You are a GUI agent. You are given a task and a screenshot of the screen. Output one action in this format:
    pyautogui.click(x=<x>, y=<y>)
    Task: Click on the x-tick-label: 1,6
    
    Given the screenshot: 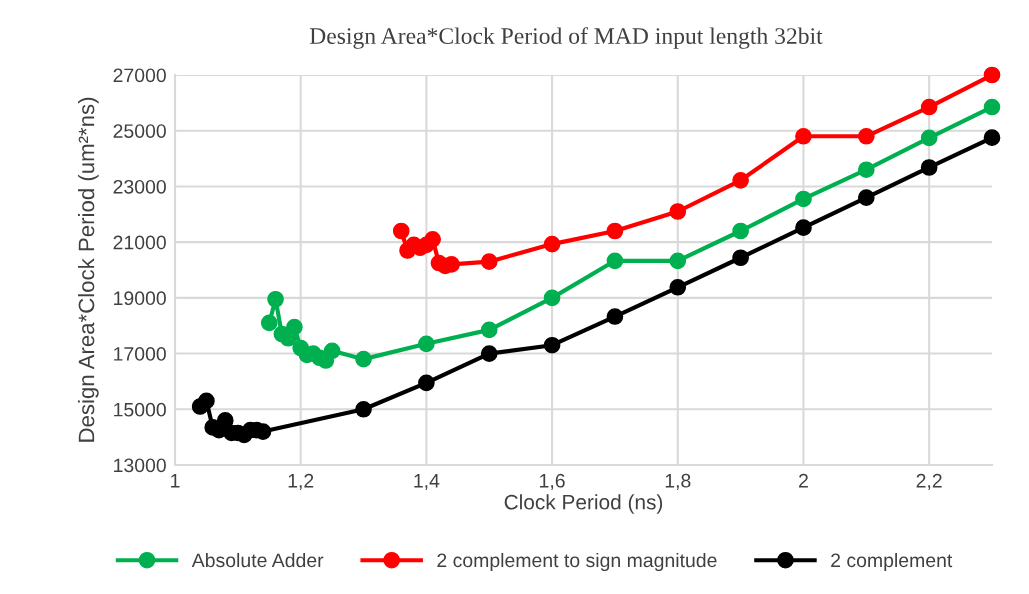 What is the action you would take?
    pyautogui.click(x=552, y=481)
    